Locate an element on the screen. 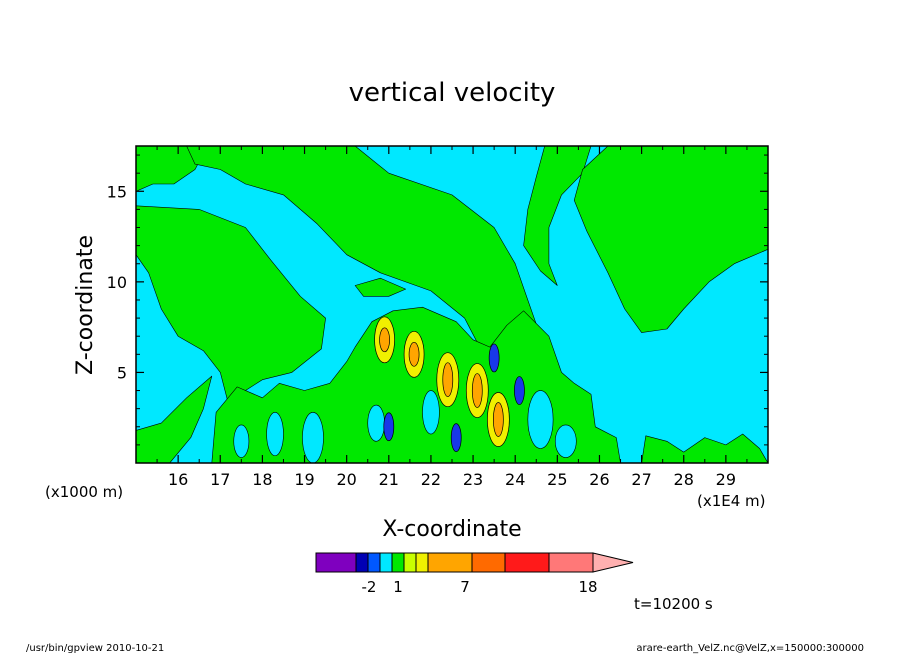  colorbar-tick-label: 7 is located at coordinates (465, 587).